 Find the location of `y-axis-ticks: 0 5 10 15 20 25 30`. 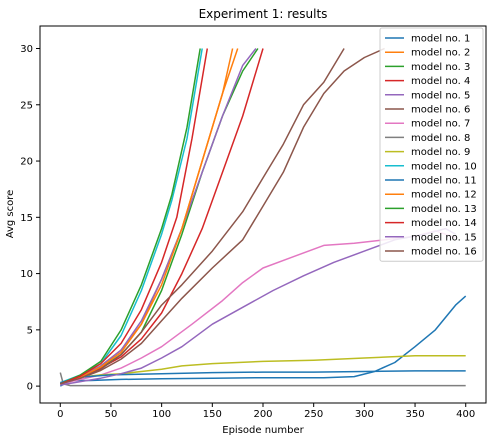

y-axis-ticks: 0 5 10 15 20 25 30 is located at coordinates (30, 218).